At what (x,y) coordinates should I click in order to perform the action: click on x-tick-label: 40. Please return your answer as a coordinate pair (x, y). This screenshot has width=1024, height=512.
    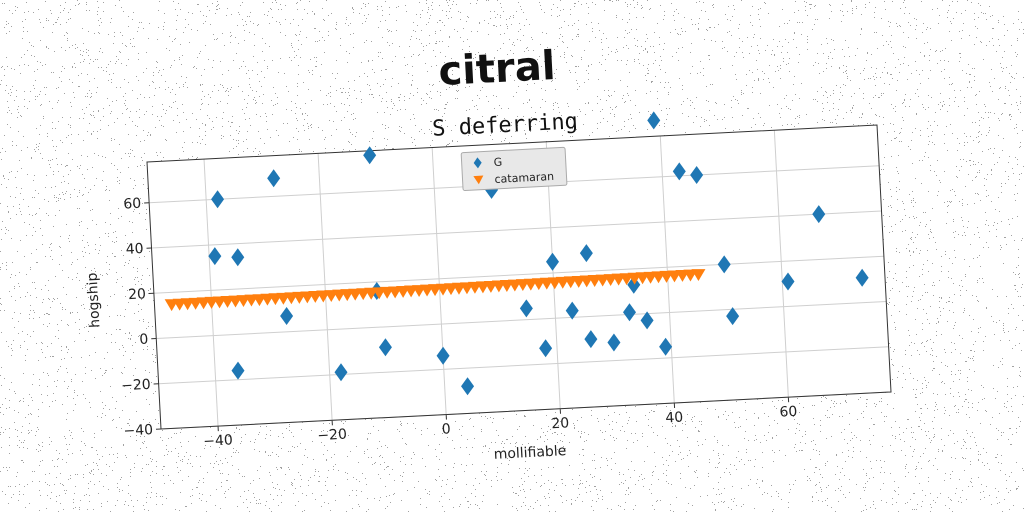
    Looking at the image, I should click on (674, 418).